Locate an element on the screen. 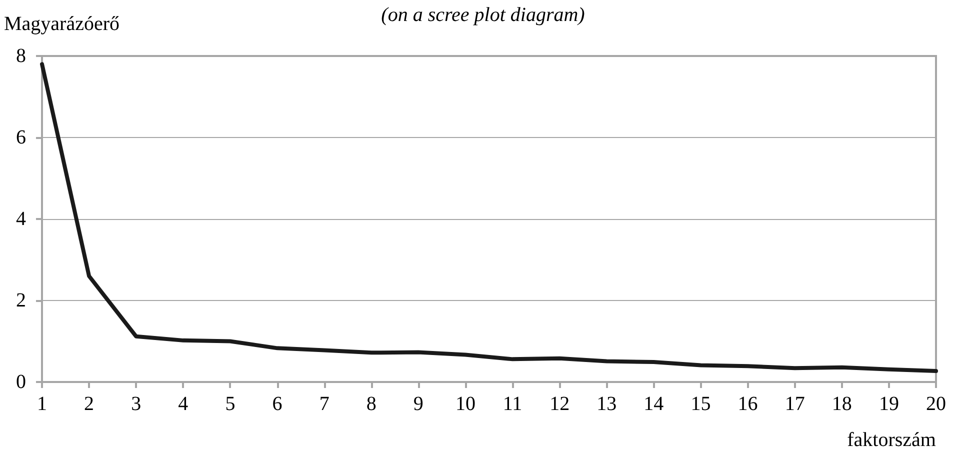 The height and width of the screenshot is (454, 966). x-tick-label: 1 is located at coordinates (42, 404).